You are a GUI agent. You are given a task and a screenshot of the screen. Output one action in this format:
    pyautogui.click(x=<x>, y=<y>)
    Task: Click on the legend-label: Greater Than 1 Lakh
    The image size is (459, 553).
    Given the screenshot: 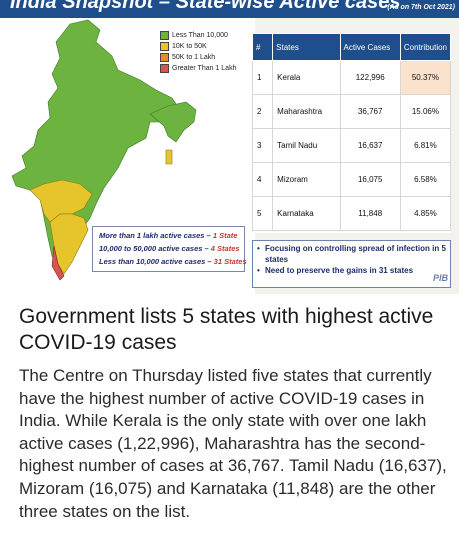 What is the action you would take?
    pyautogui.click(x=204, y=68)
    